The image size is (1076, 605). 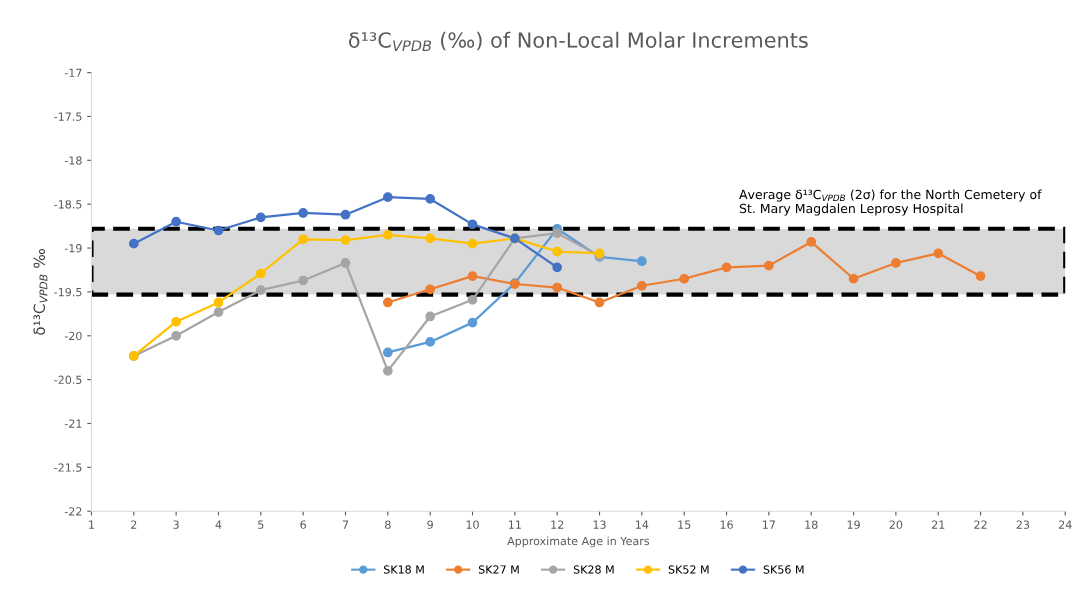 What do you see at coordinates (73, 423) in the screenshot?
I see `y-tick-label: -21` at bounding box center [73, 423].